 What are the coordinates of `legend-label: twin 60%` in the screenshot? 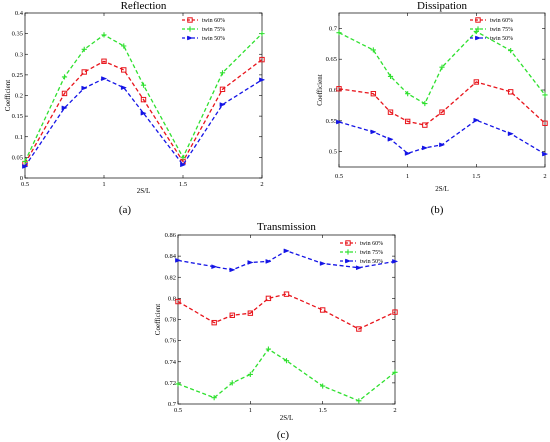 It's located at (371, 244).